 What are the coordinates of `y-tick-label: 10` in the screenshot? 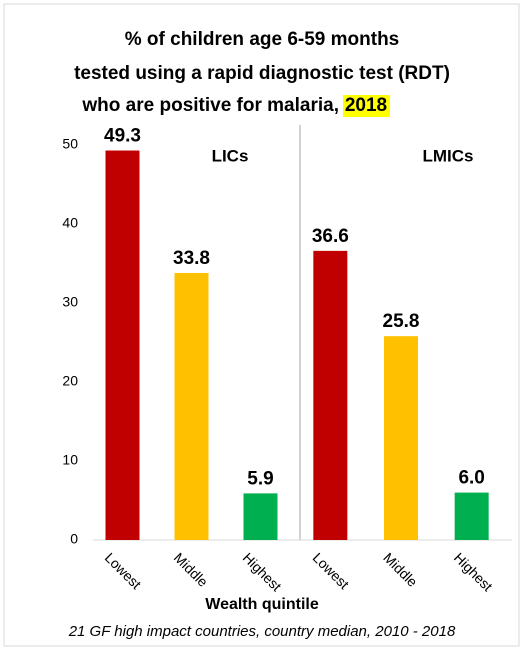 It's located at (70, 460).